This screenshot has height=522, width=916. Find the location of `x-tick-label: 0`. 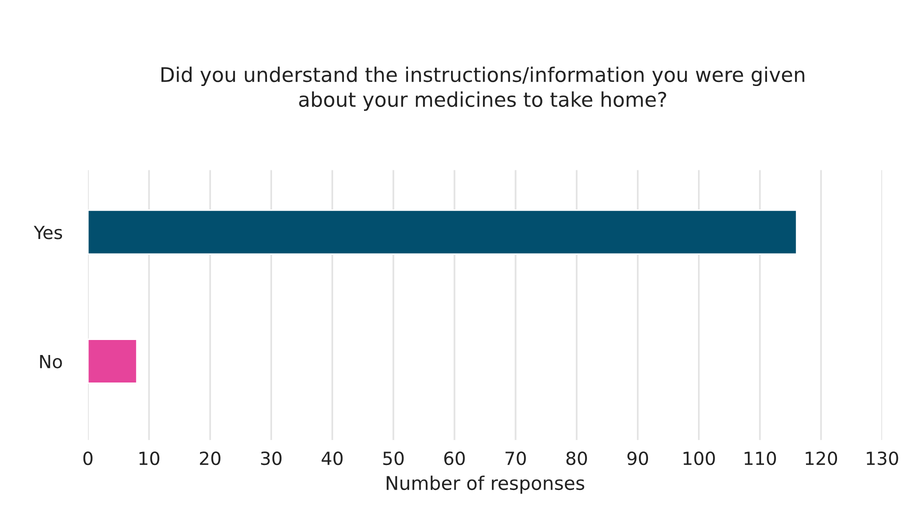

x-tick-label: 0 is located at coordinates (87, 458).